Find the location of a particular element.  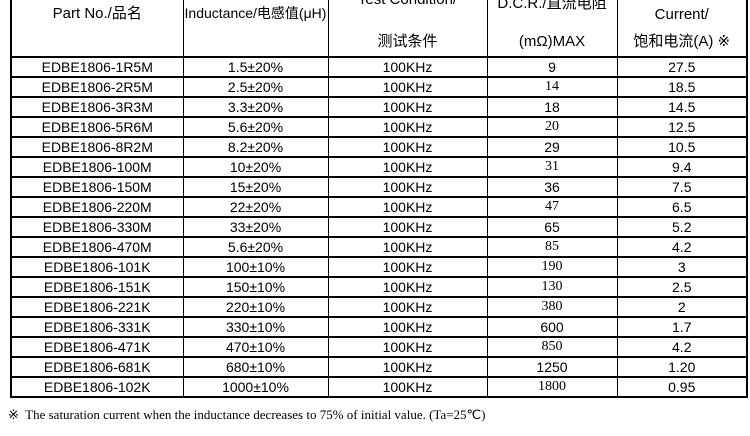

cell-dcr: 85 is located at coordinates (552, 247).